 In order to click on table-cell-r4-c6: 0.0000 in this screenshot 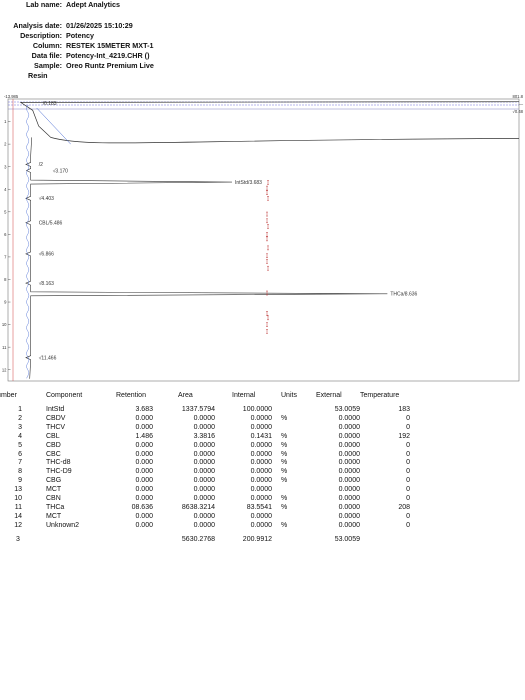, I will do `click(349, 445)`.